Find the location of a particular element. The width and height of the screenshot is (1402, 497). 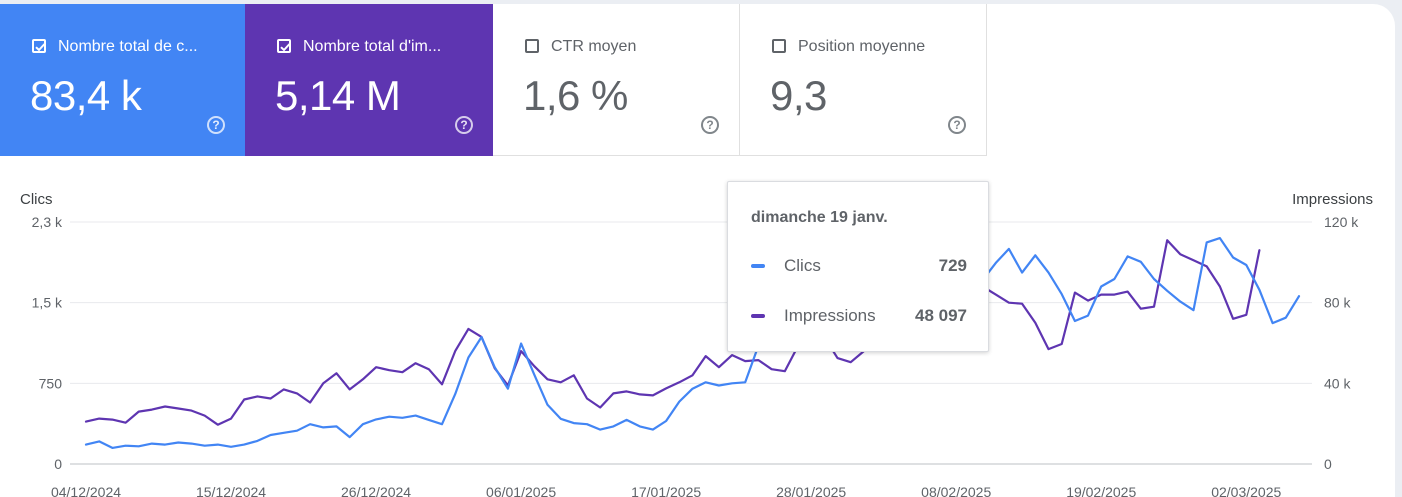

metric-value: 83,4 k is located at coordinates (86, 95).